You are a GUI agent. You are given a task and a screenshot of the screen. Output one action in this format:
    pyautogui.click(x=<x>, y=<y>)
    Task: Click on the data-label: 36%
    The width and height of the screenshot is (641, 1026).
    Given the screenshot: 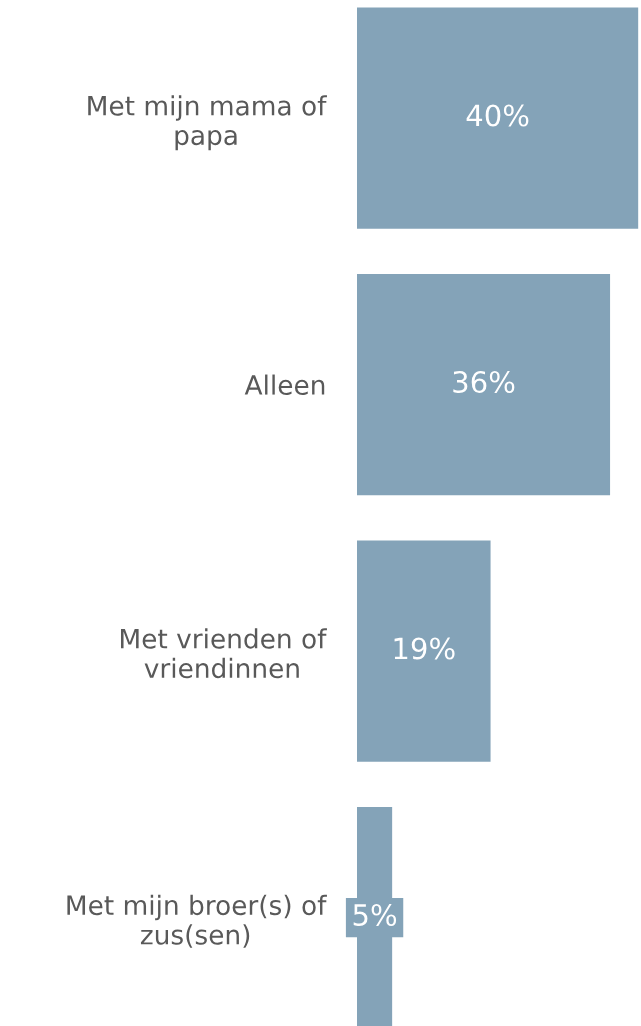 What is the action you would take?
    pyautogui.click(x=484, y=382)
    